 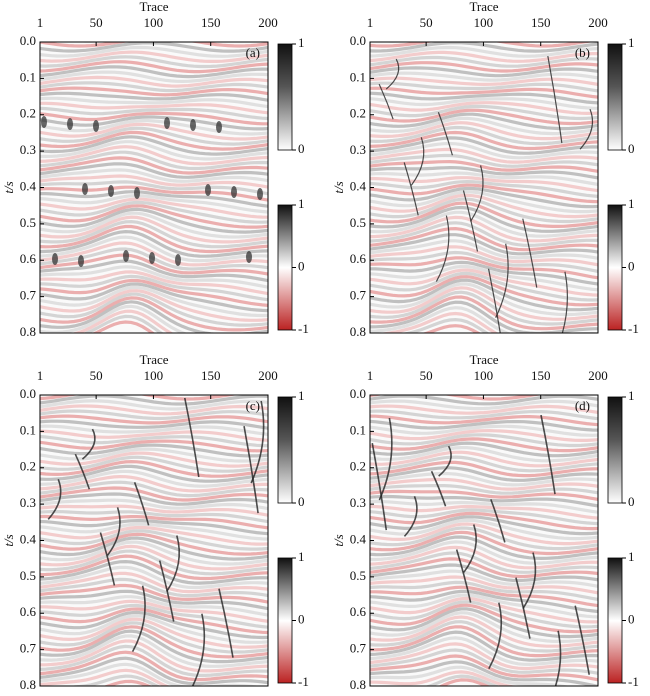 What do you see at coordinates (484, 22) in the screenshot?
I see `x-tick-label: 100` at bounding box center [484, 22].